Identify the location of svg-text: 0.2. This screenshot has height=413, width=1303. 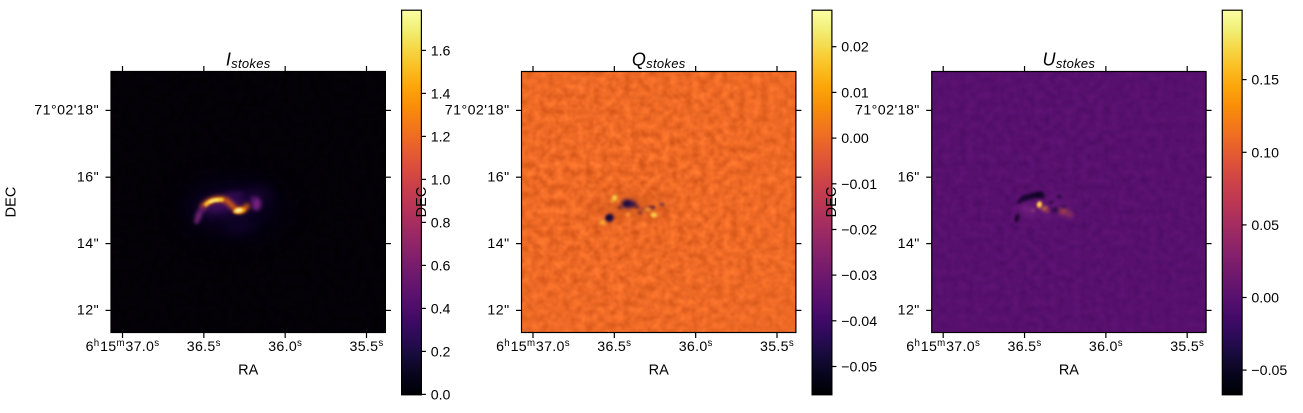
(441, 352).